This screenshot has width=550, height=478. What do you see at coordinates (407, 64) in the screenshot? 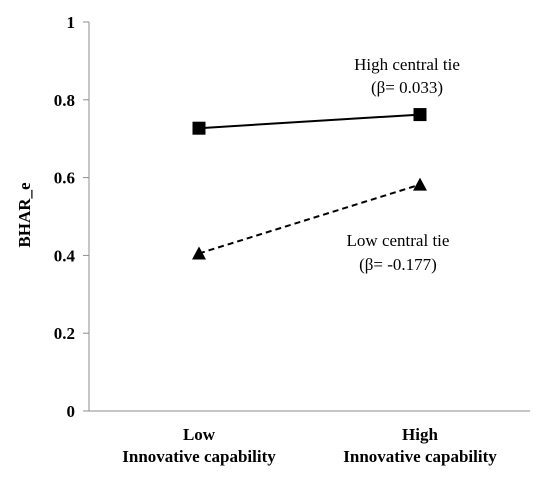
I see `series-annotation-title: High central tie` at bounding box center [407, 64].